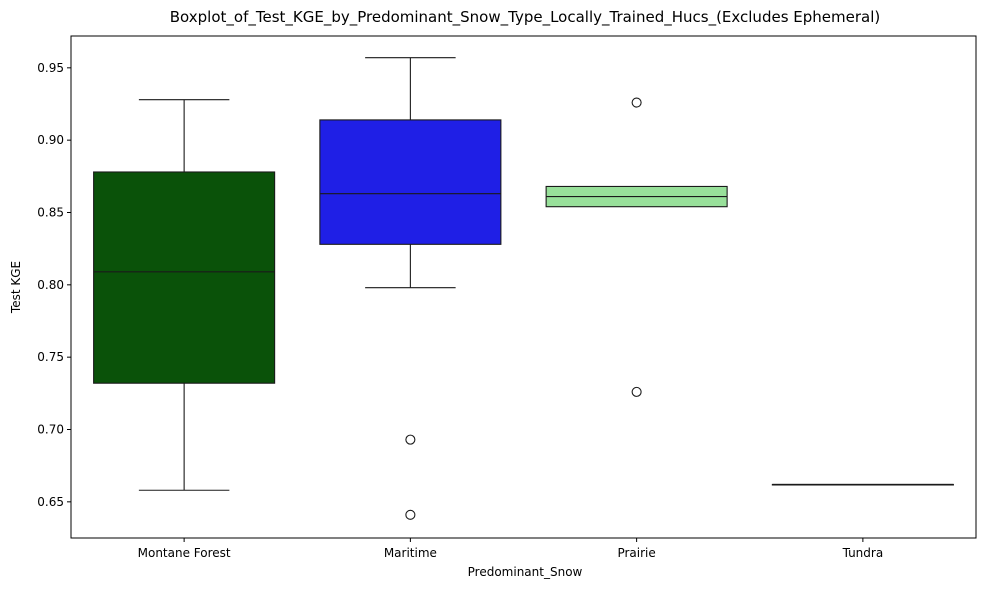 The width and height of the screenshot is (989, 590). Describe the element at coordinates (50, 212) in the screenshot. I see `y-tick-label: 0.85` at that location.